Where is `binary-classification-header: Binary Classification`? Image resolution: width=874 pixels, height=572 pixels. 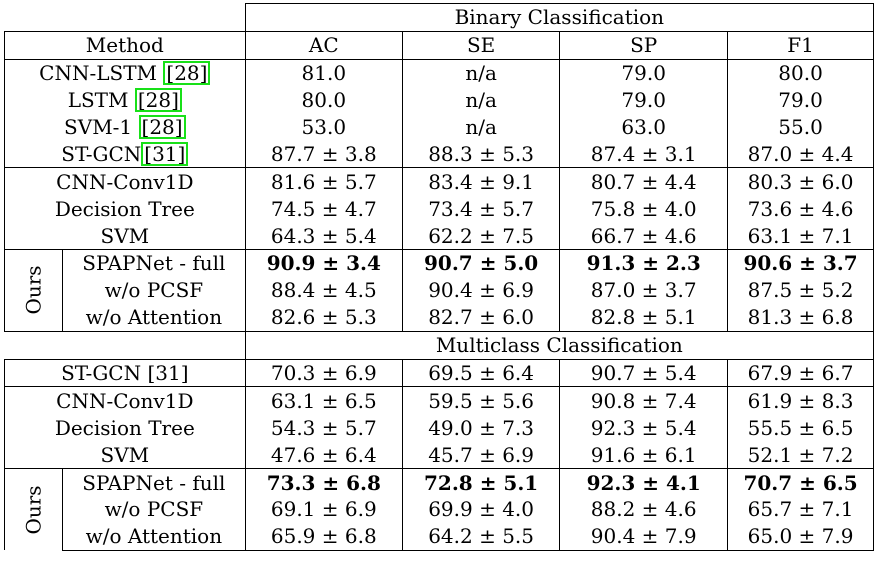
binary-classification-header: Binary Classification is located at coordinates (559, 17).